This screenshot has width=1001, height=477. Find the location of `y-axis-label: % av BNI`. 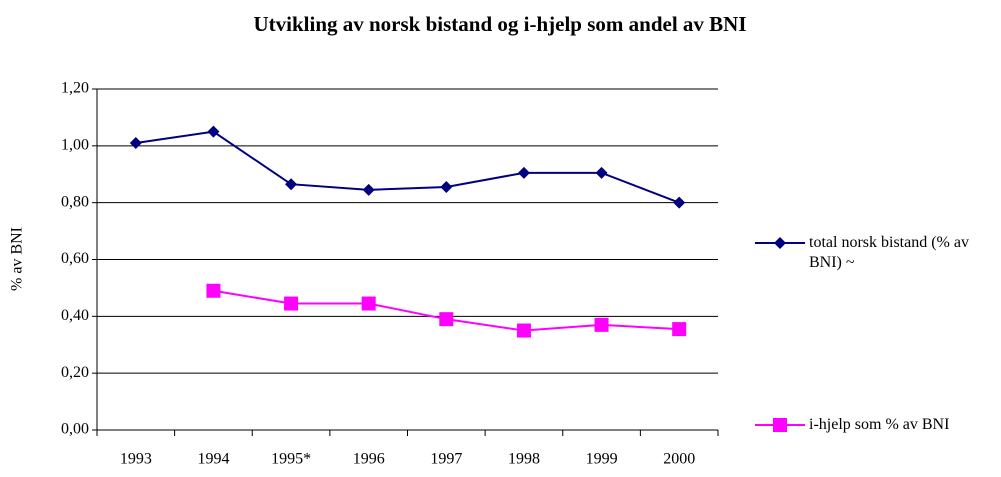

y-axis-label: % av BNI is located at coordinates (17, 259).